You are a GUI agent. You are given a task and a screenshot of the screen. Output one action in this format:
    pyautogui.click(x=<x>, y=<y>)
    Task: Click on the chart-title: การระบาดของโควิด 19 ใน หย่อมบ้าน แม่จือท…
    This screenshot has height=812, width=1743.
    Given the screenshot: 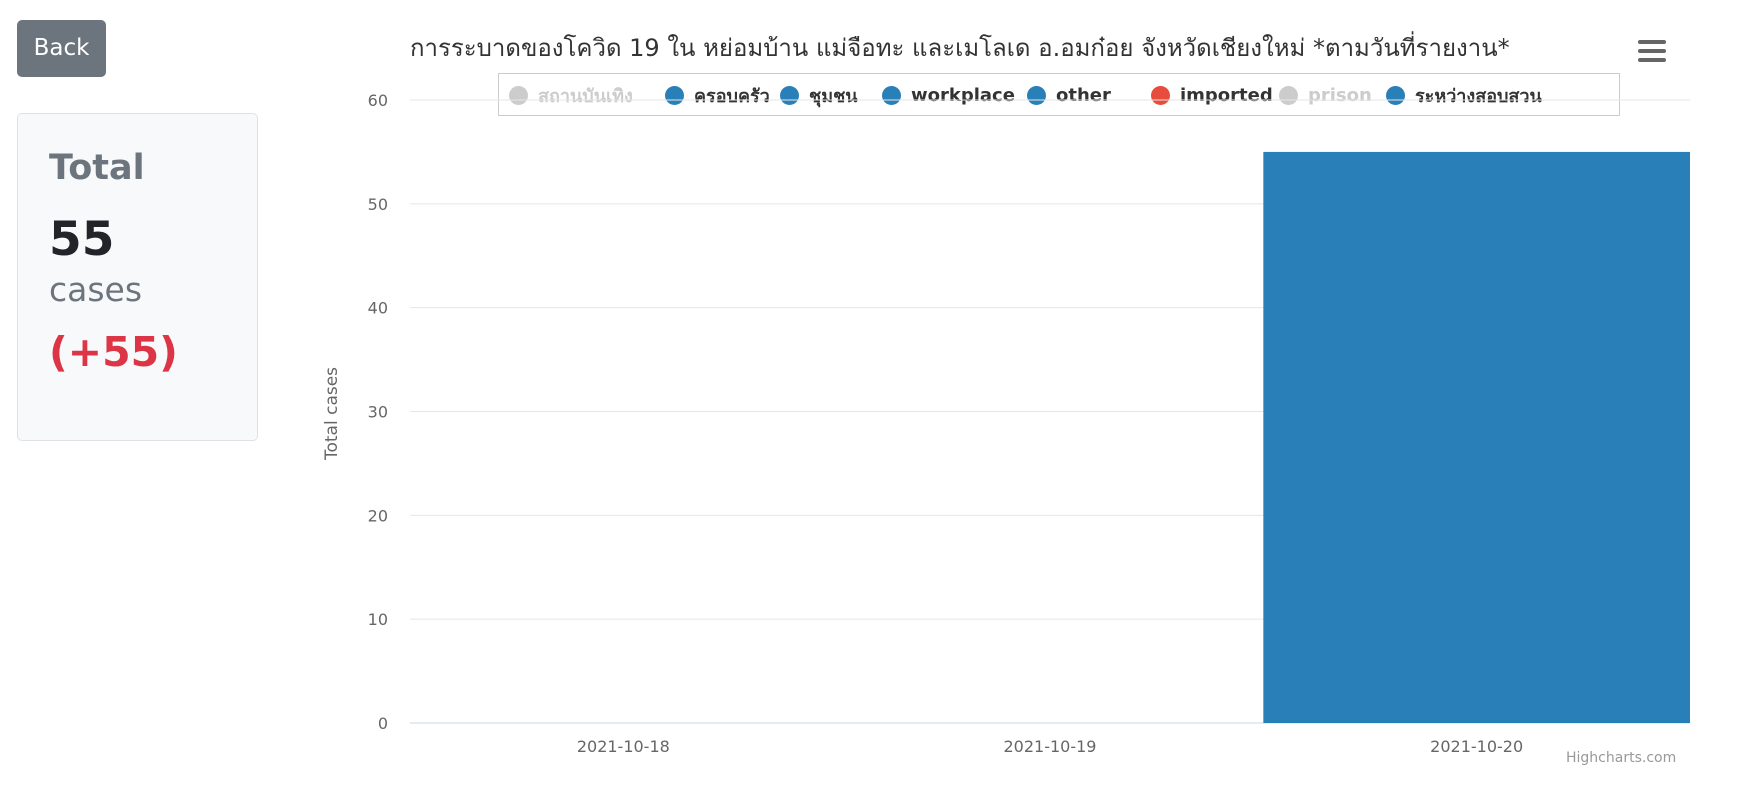 What is the action you would take?
    pyautogui.click(x=960, y=48)
    